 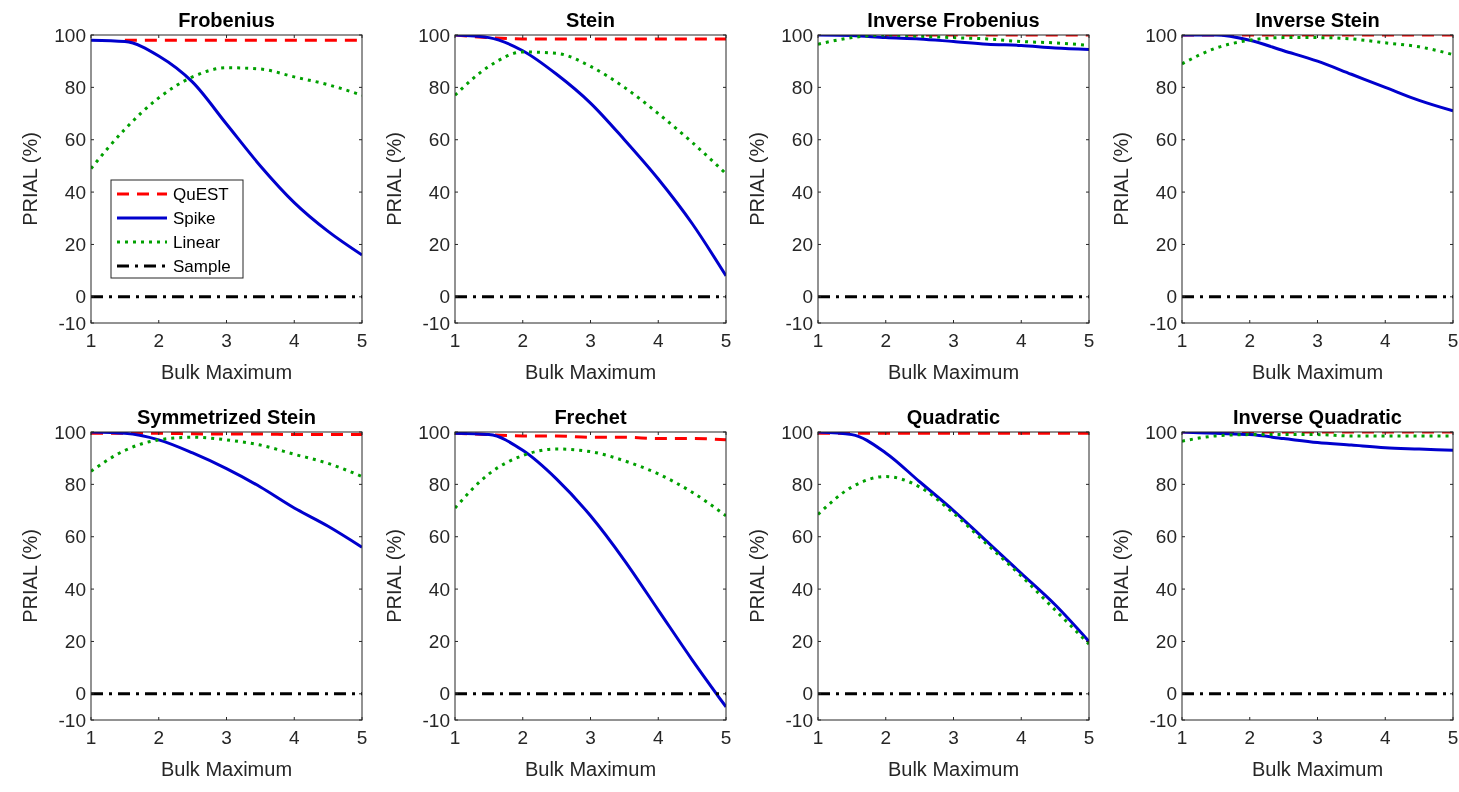 What do you see at coordinates (953, 417) in the screenshot?
I see `chart-title: Quadratic` at bounding box center [953, 417].